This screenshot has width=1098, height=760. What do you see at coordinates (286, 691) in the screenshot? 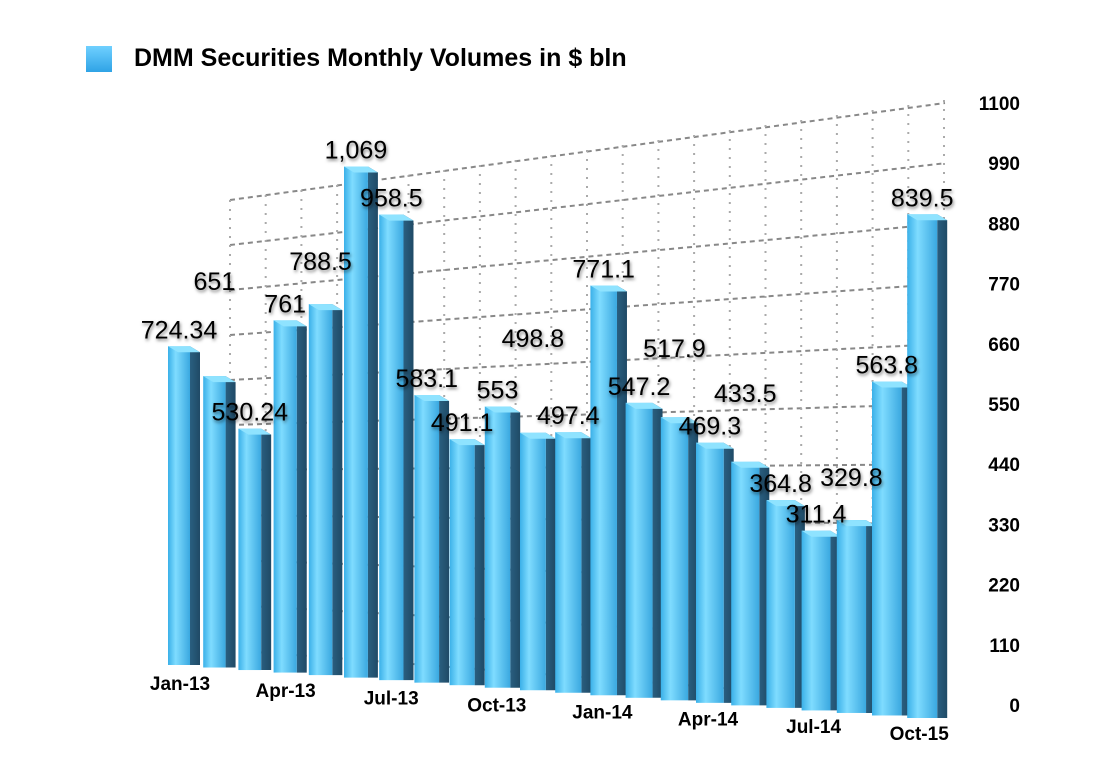
I see `x-tick-label: Apr-13` at bounding box center [286, 691].